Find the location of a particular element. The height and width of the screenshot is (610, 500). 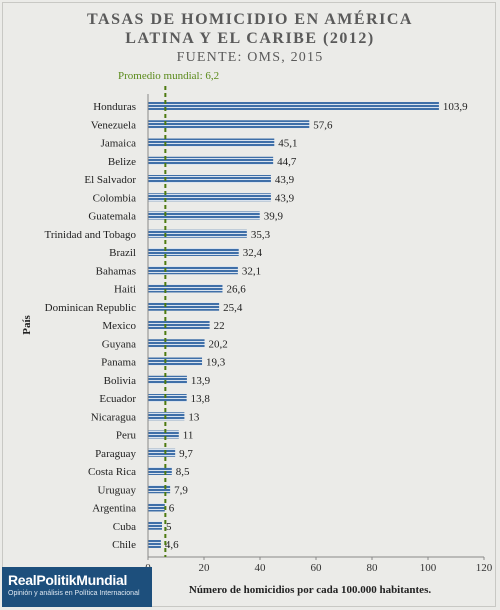

value-label: 20,2 is located at coordinates (218, 344).